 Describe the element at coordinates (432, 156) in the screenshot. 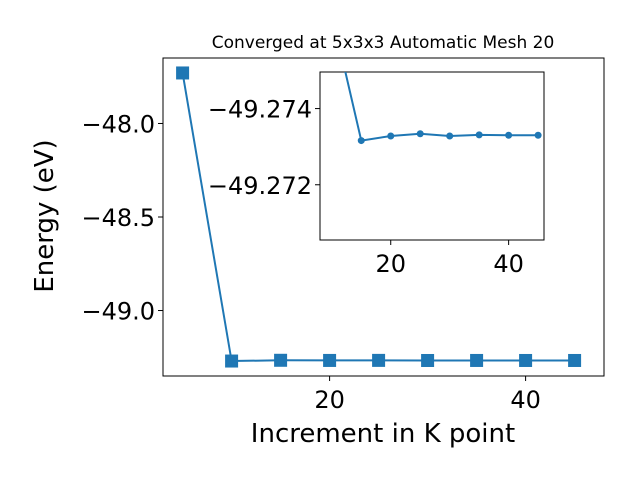

I see `inset-frame` at that location.